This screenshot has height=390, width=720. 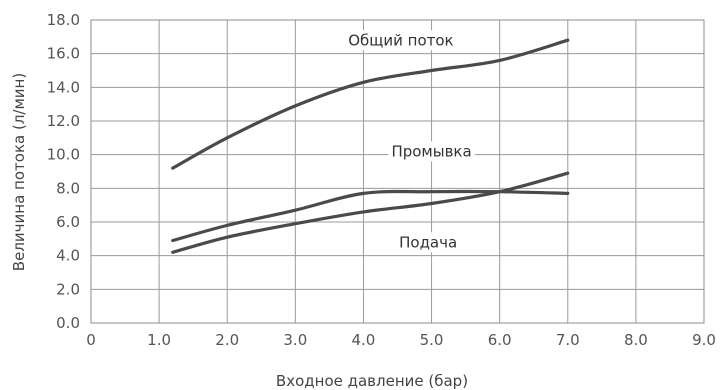 I want to click on y-axis-title: Величина потока (л/мин), so click(x=19, y=172).